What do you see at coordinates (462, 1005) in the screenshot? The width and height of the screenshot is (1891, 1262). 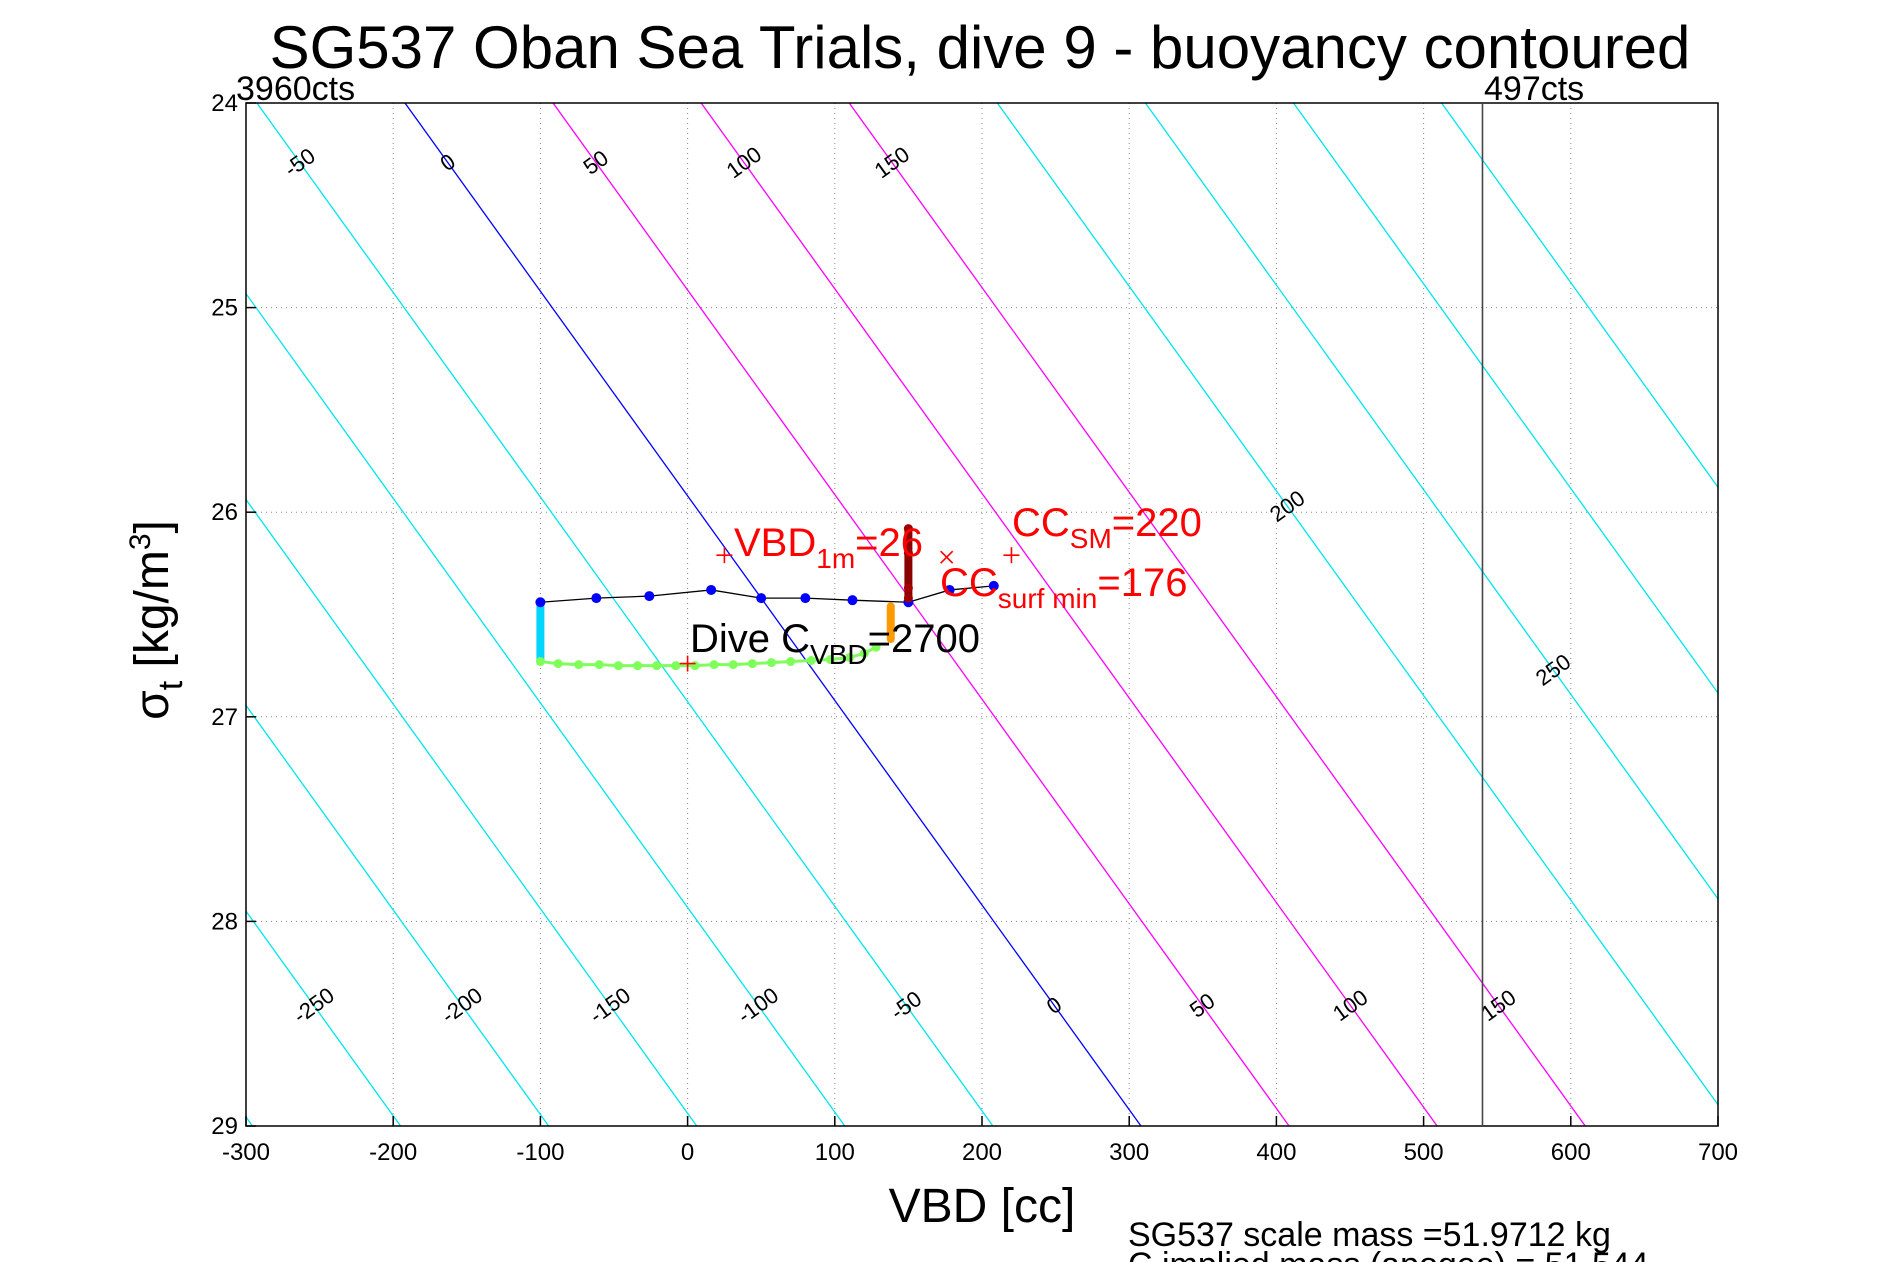 I see `contour-label-bottom: -200` at bounding box center [462, 1005].